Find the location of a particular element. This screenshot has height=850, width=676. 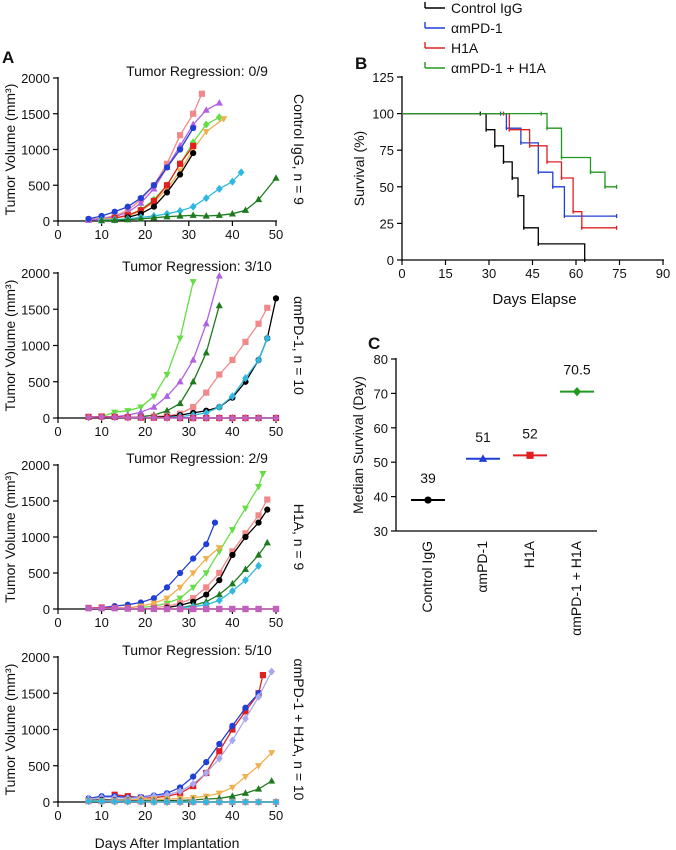

x-tick-label: 60 is located at coordinates (576, 273).